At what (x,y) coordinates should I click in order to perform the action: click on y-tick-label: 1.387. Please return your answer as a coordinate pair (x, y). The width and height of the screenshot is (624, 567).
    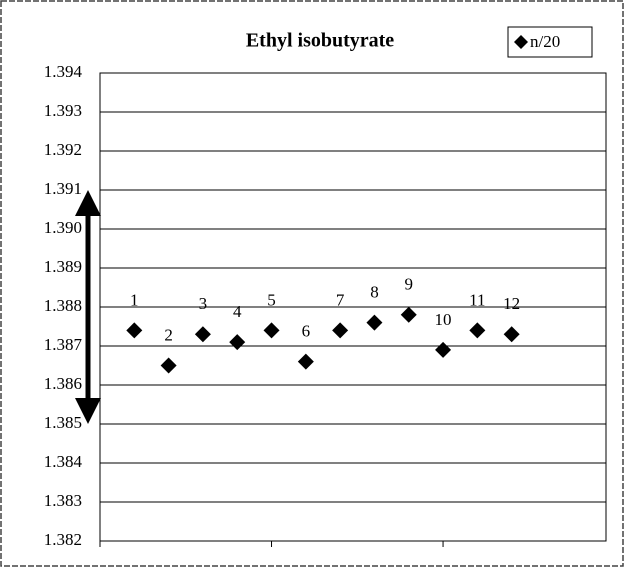
    Looking at the image, I should click on (63, 344).